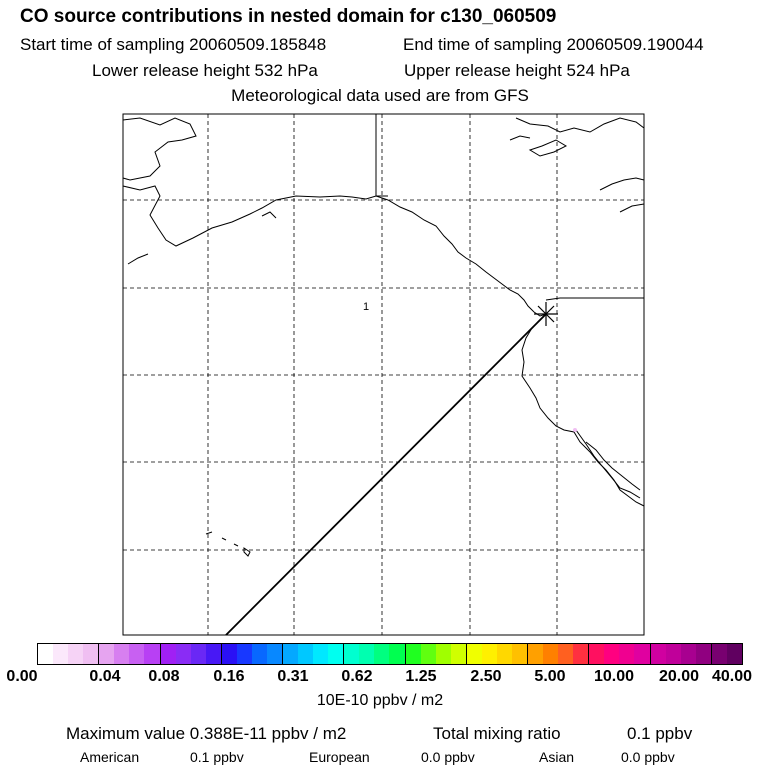  Describe the element at coordinates (229, 676) in the screenshot. I see `colorbar-tick: 0.16` at that location.